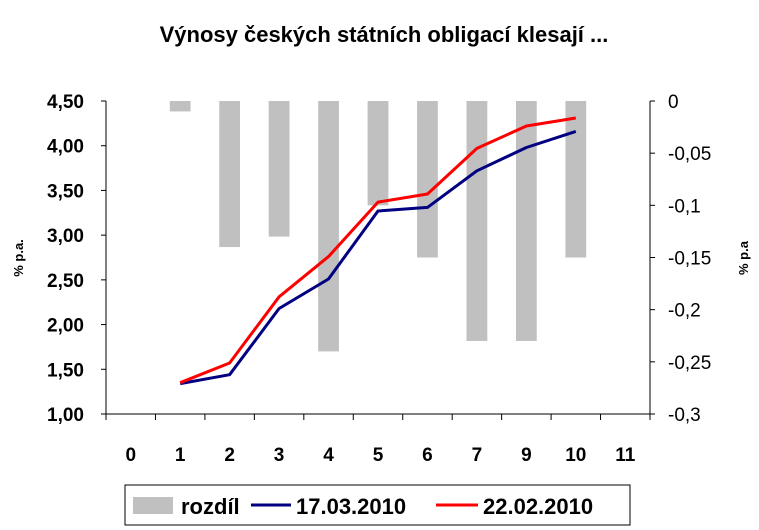  Describe the element at coordinates (427, 455) in the screenshot. I see `x-tick-label: 6` at that location.